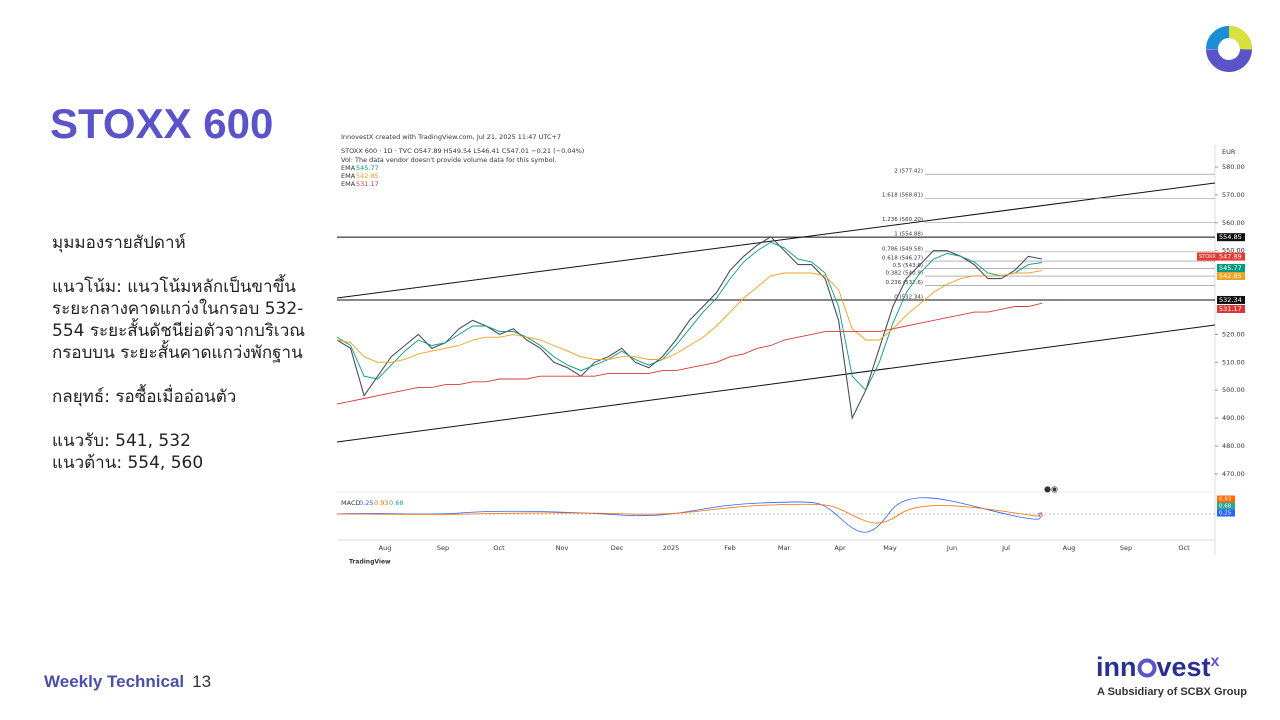 Image resolution: width=1280 pixels, height=720 pixels. Describe the element at coordinates (1229, 152) in the screenshot. I see `currency: EUR` at that location.